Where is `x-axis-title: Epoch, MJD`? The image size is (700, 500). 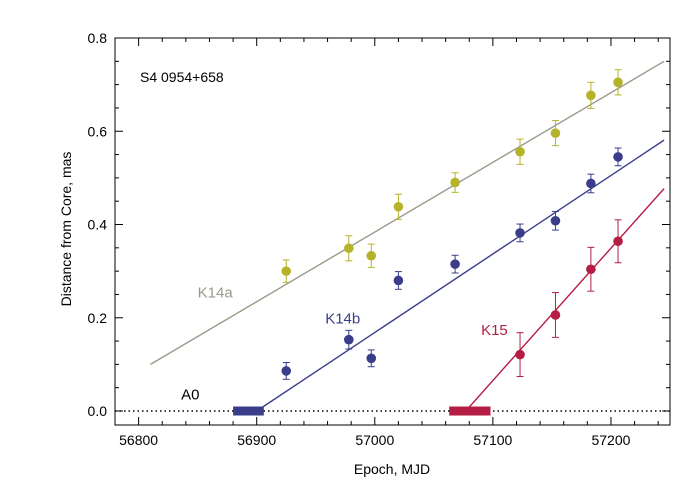
x-axis-title: Epoch, MJD is located at coordinates (392, 469).